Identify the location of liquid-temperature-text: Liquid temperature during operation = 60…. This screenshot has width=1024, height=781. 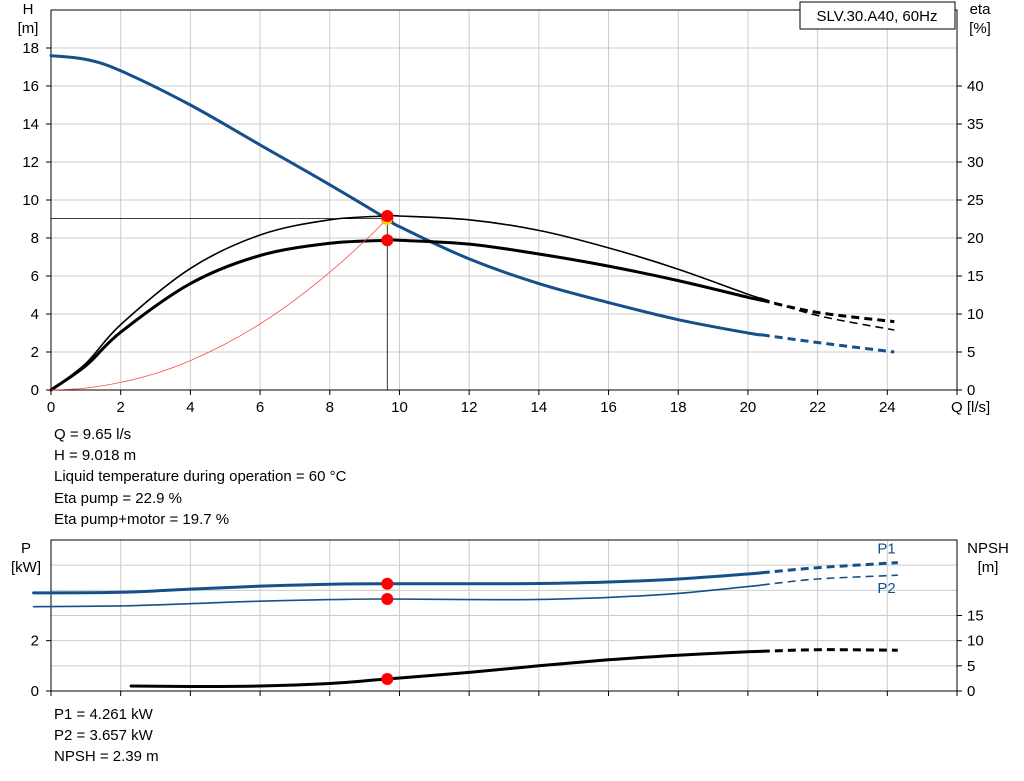
(200, 477).